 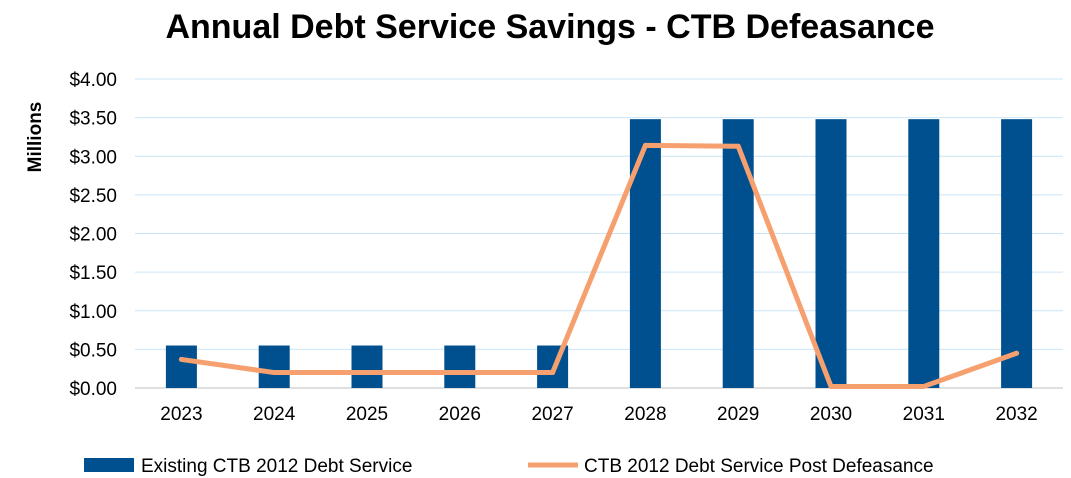 What do you see at coordinates (93, 273) in the screenshot?
I see `y-tick-label: $1.50` at bounding box center [93, 273].